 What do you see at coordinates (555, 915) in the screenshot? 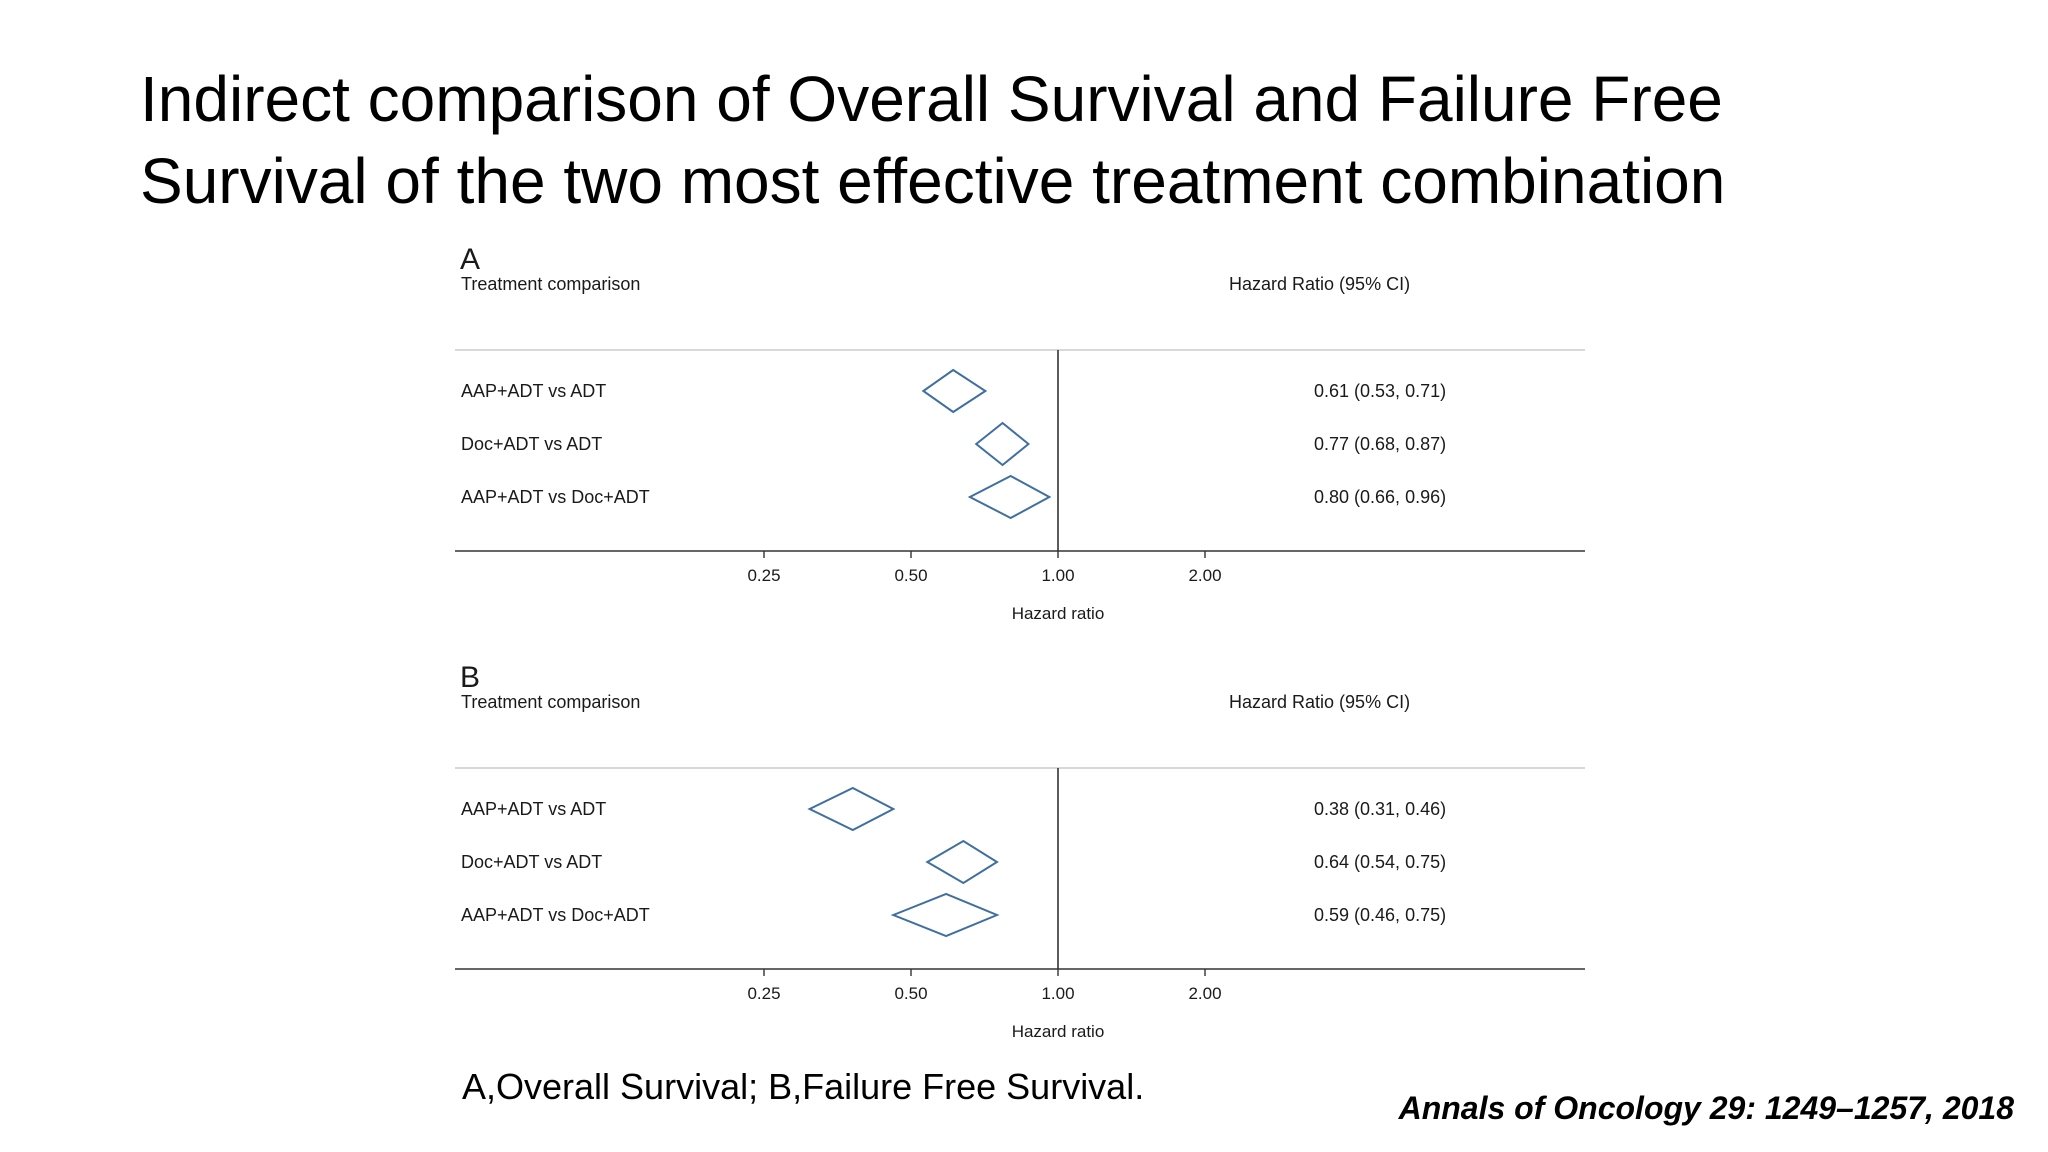
I see `panel-b-row-label-3: AAP+ADT vs Doc+ADT` at bounding box center [555, 915].